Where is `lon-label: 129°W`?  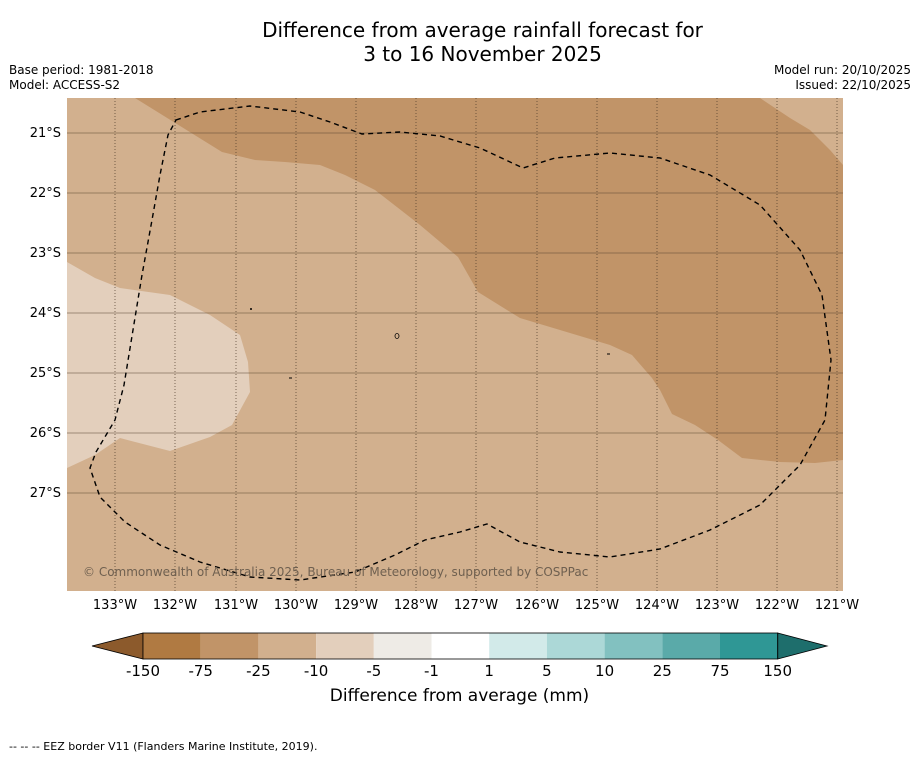
lon-label: 129°W is located at coordinates (356, 605).